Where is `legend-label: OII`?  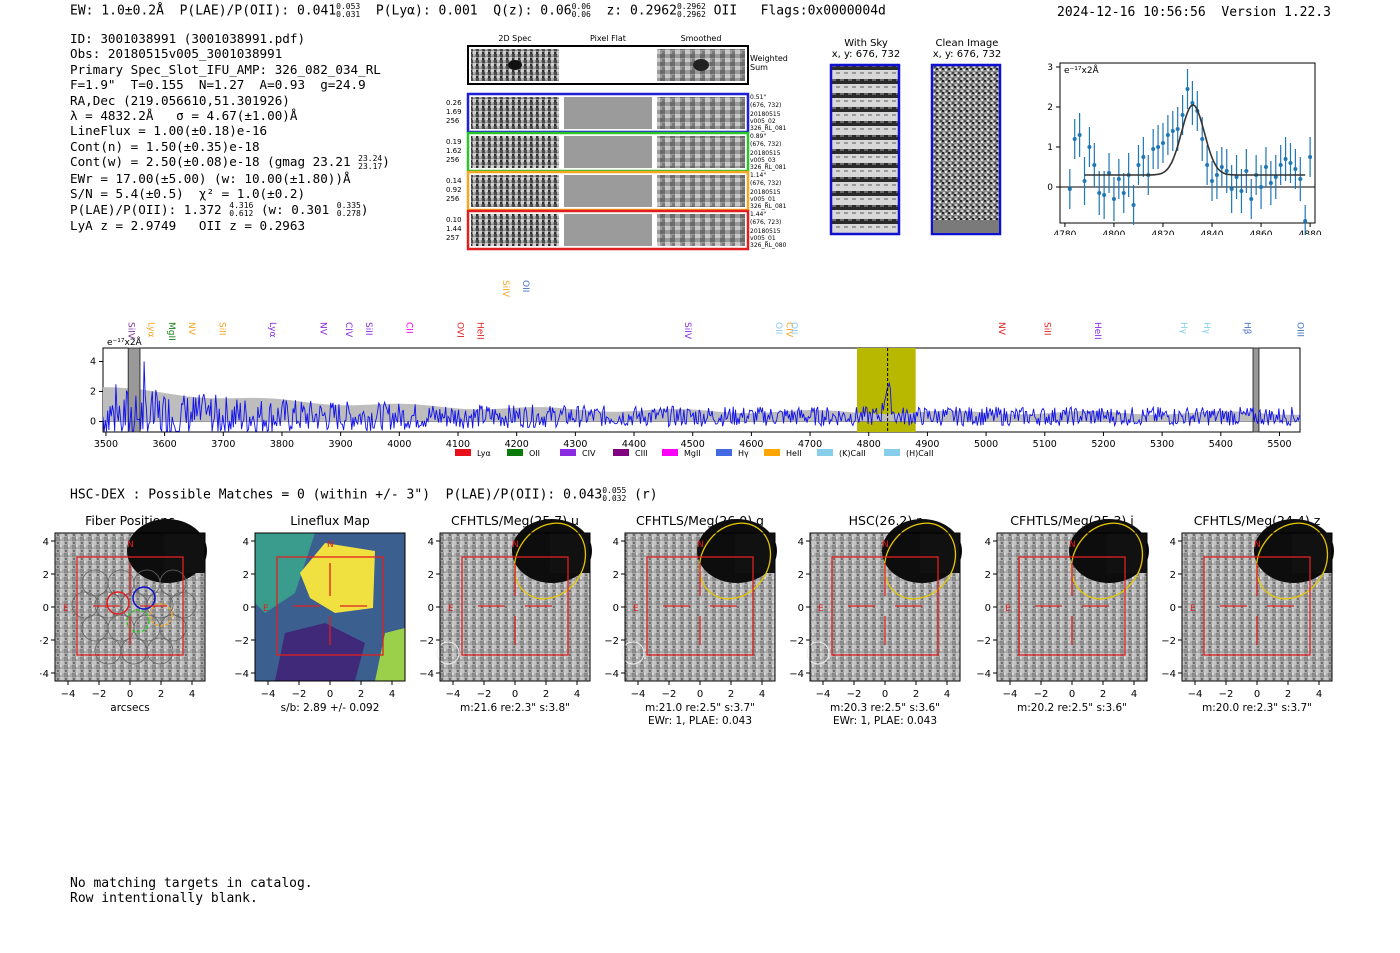
legend-label: OII is located at coordinates (534, 453).